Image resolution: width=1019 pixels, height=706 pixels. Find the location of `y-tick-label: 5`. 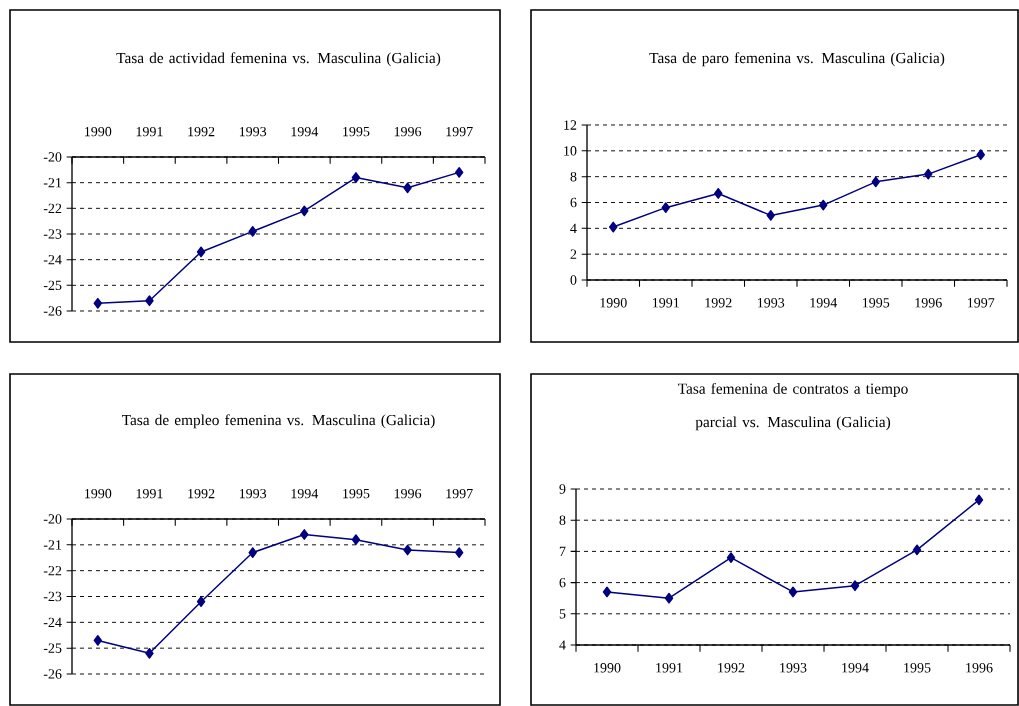

y-tick-label: 5 is located at coordinates (562, 614).